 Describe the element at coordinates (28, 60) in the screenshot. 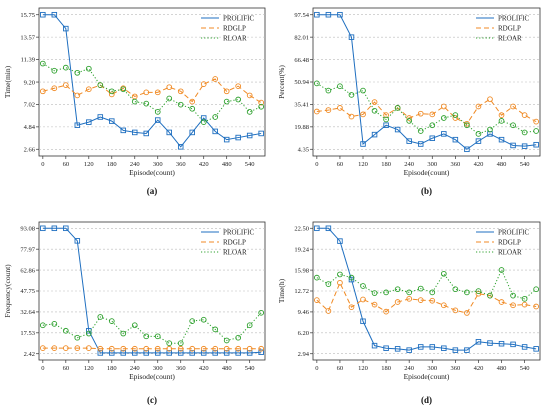

I see `y-tick-label: 11.39` at that location.